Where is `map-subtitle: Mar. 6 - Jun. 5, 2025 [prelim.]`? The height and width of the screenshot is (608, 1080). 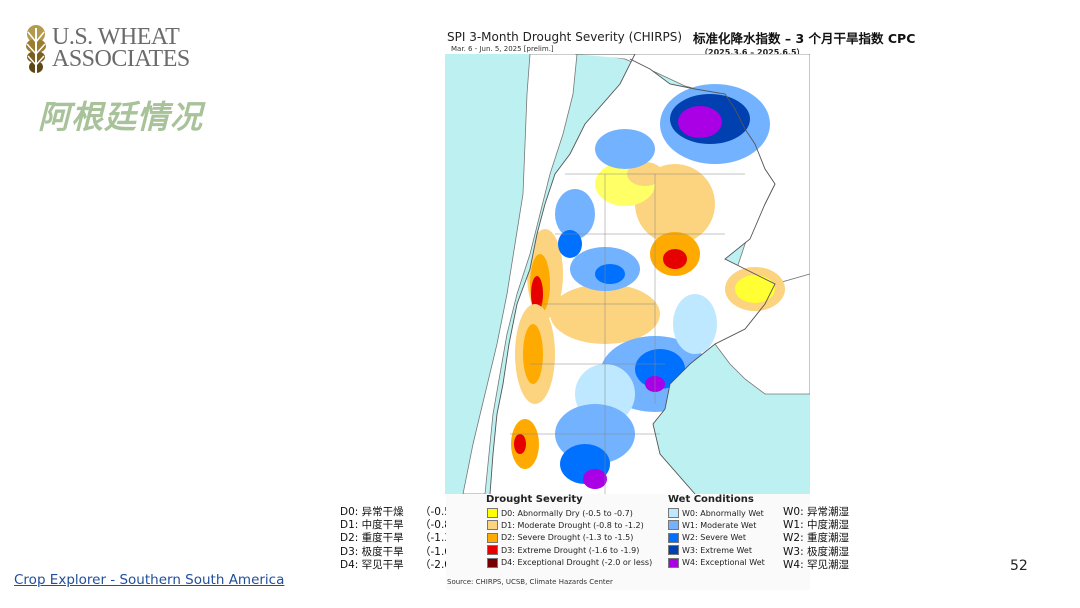
map-subtitle: Mar. 6 - Jun. 5, 2025 [prelim.] is located at coordinates (502, 49).